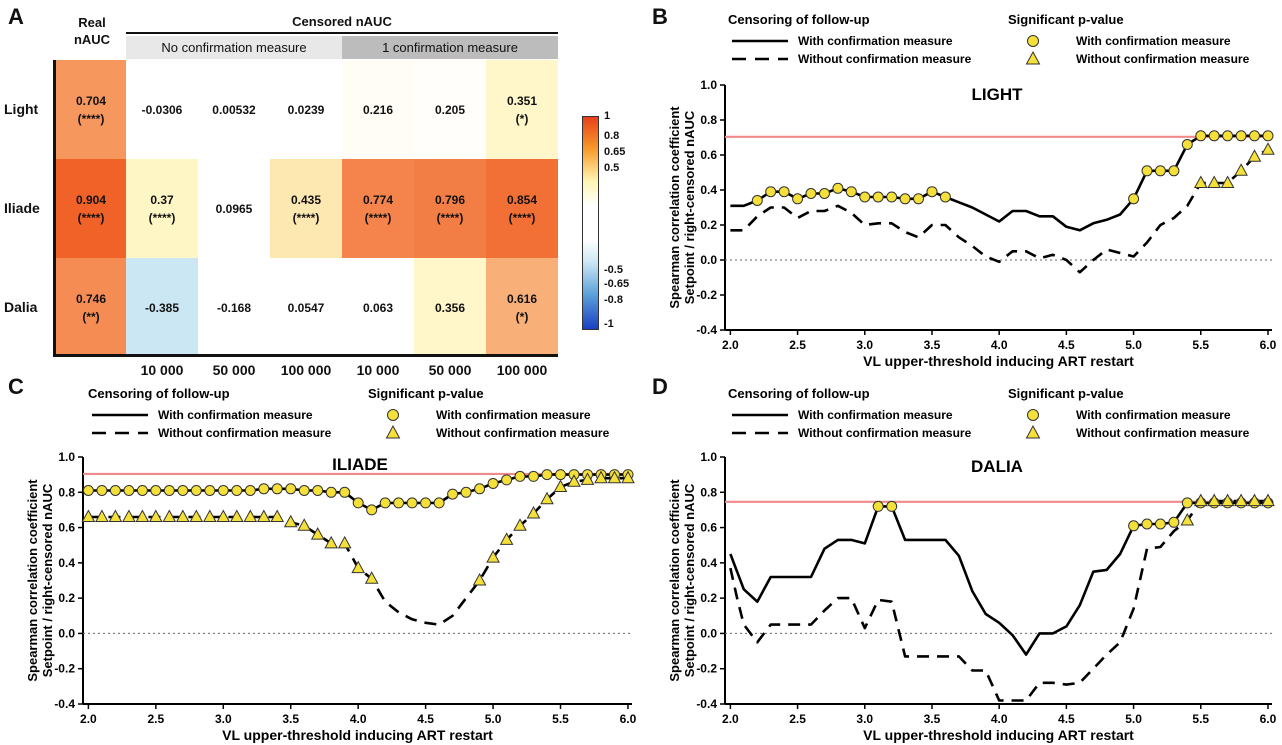 The width and height of the screenshot is (1282, 745). I want to click on heatmap-cell: 0.0965, so click(234, 208).